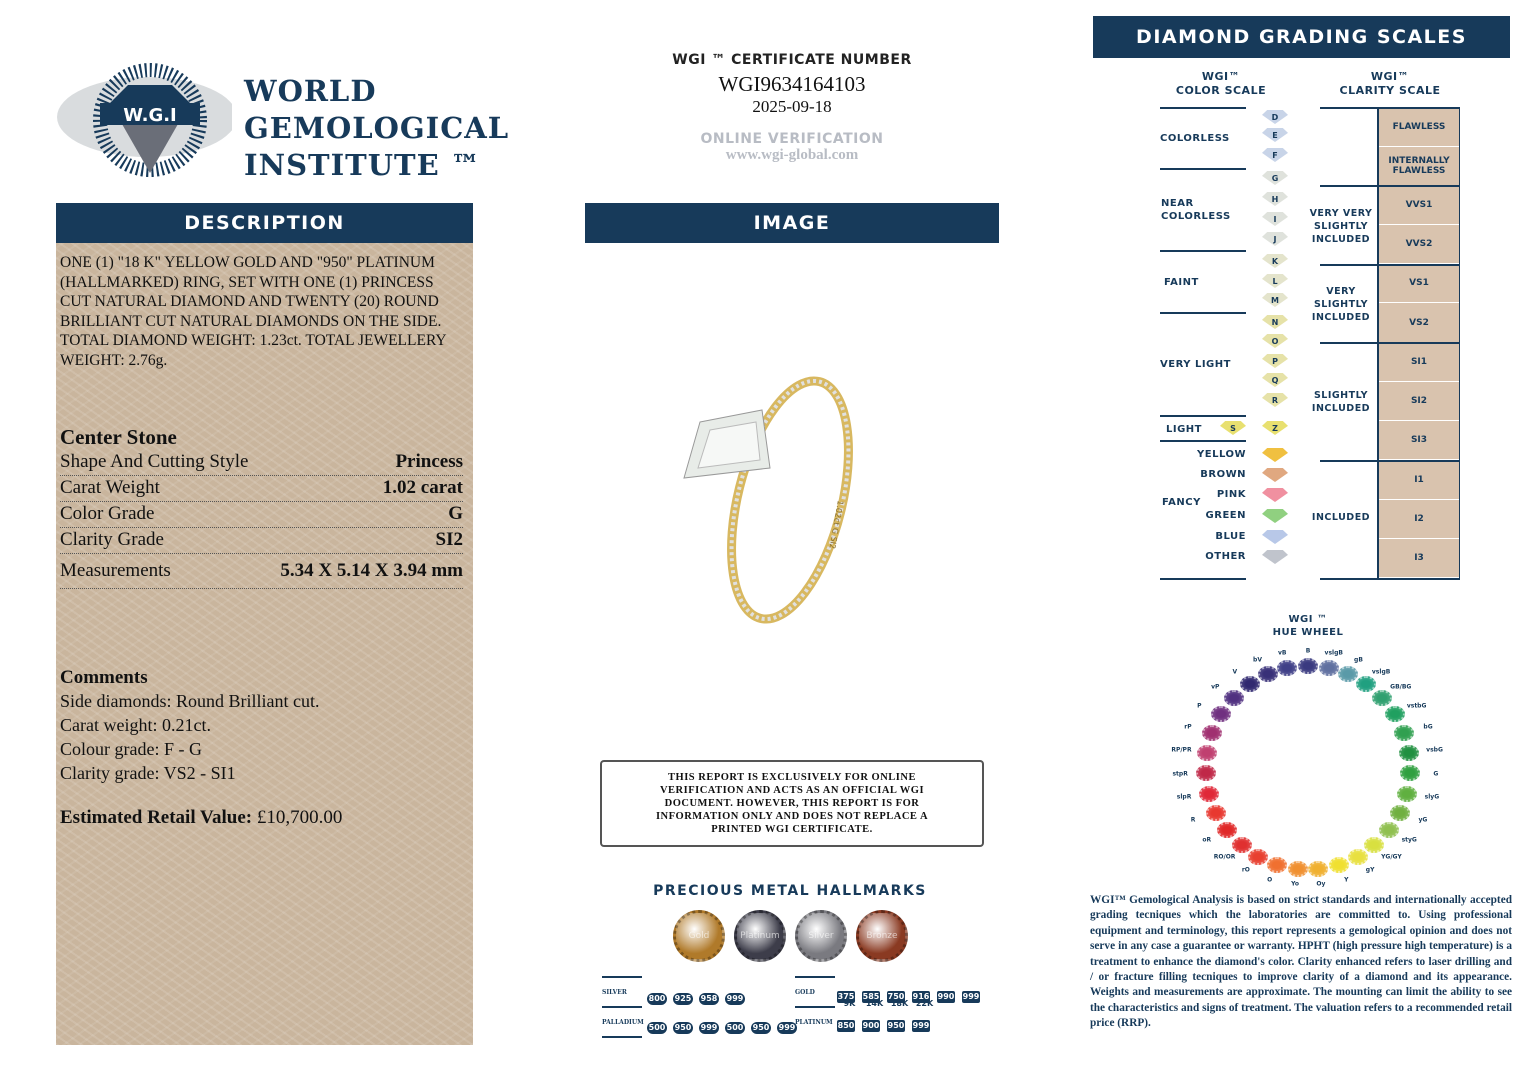  Describe the element at coordinates (1419, 479) in the screenshot. I see `clarity-grade-label: I1` at that location.